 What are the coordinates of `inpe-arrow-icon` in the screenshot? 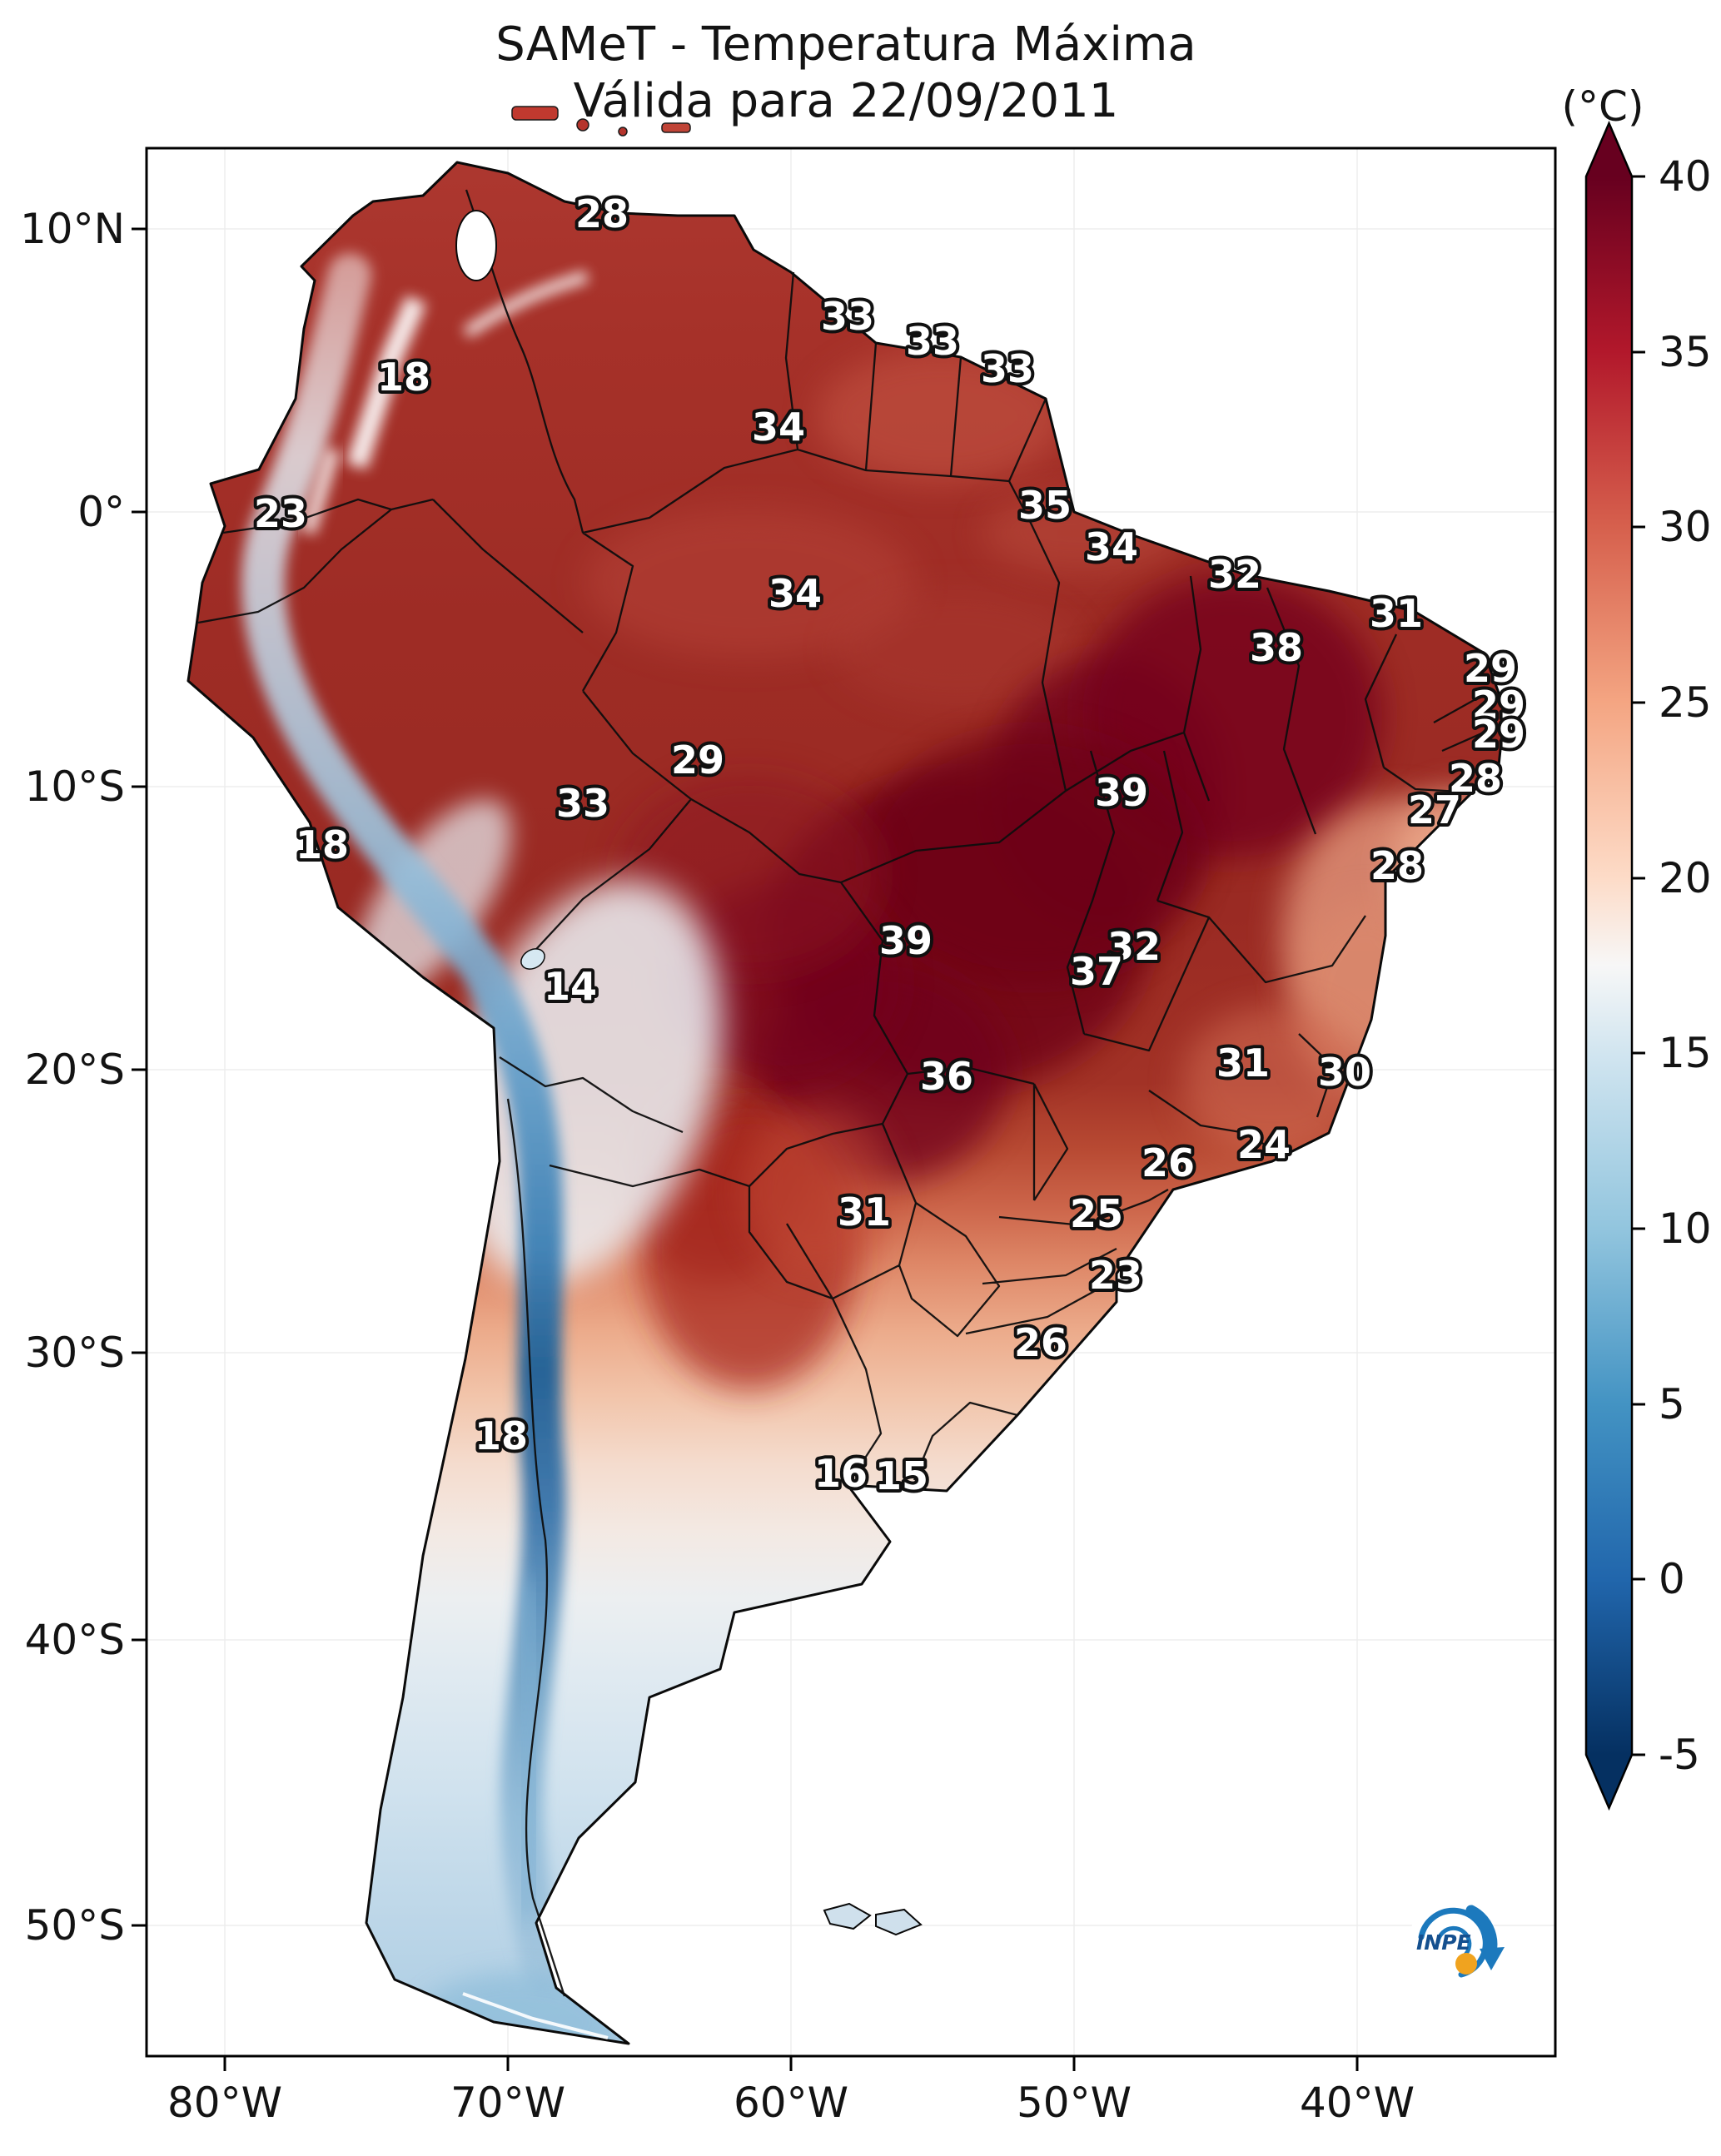 It's located at (1481, 1932).